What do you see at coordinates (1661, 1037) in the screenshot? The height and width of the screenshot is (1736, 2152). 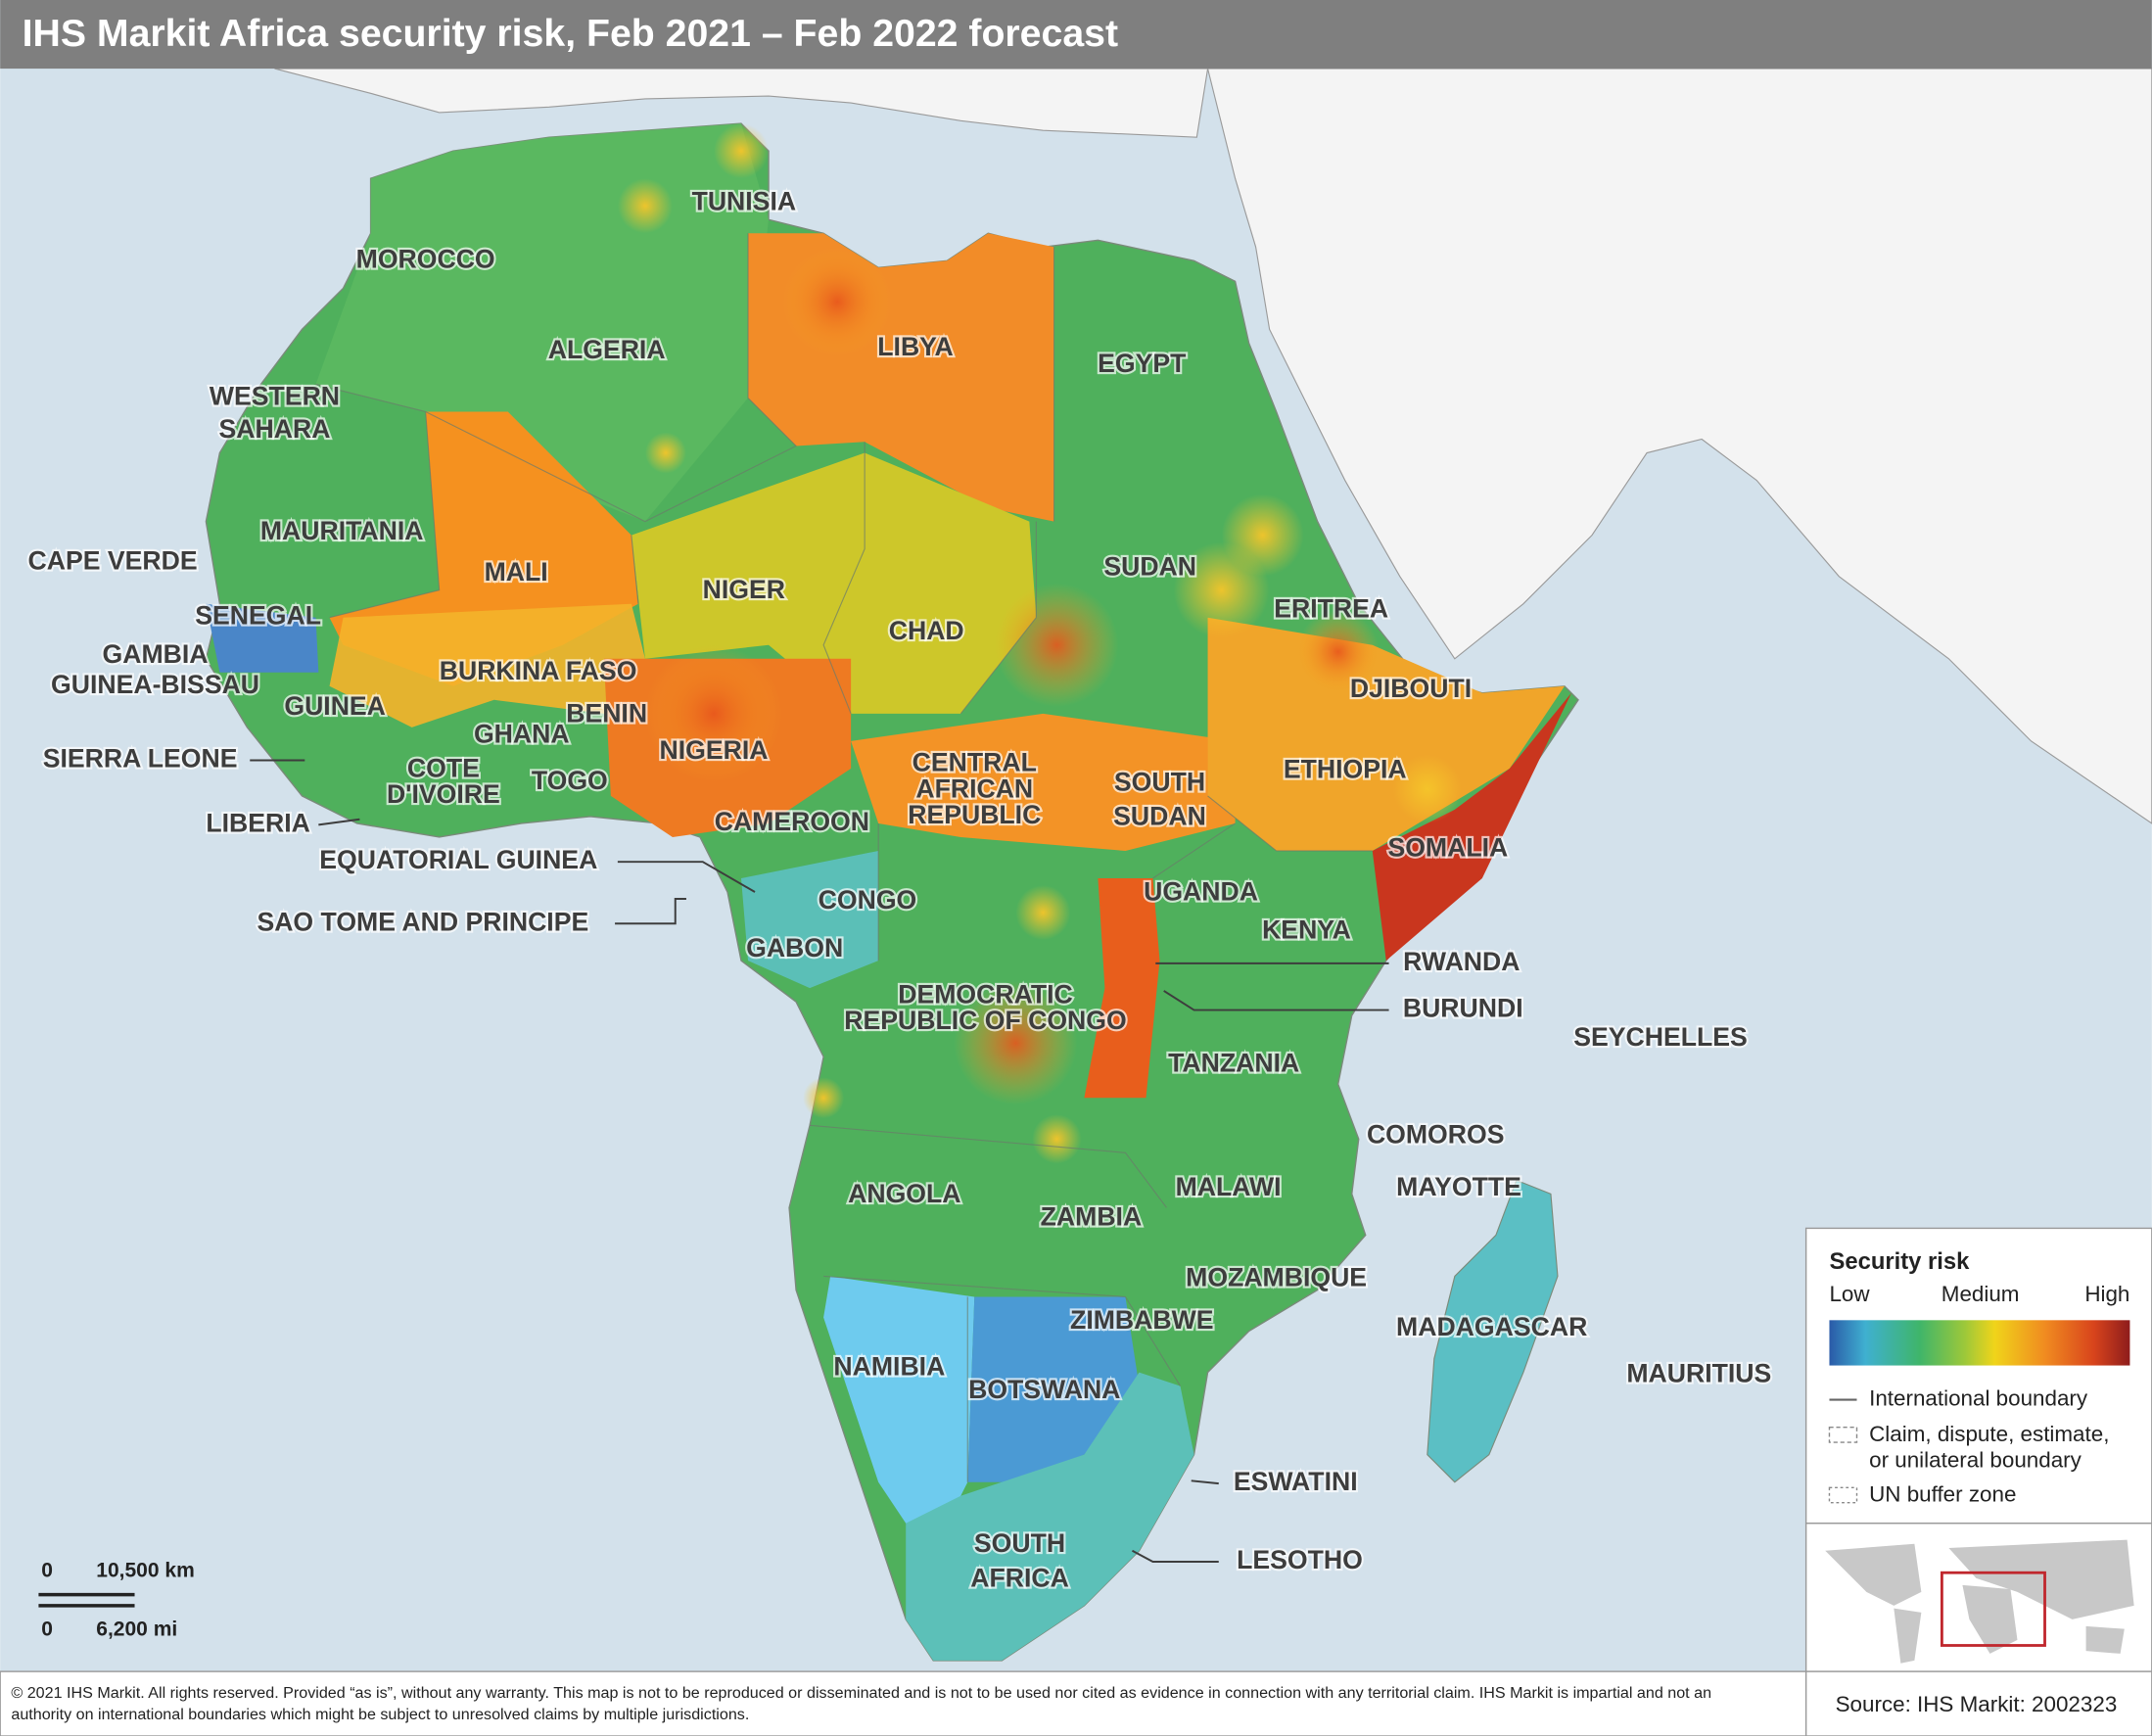 I see `country-label: SEYCHELLES` at bounding box center [1661, 1037].